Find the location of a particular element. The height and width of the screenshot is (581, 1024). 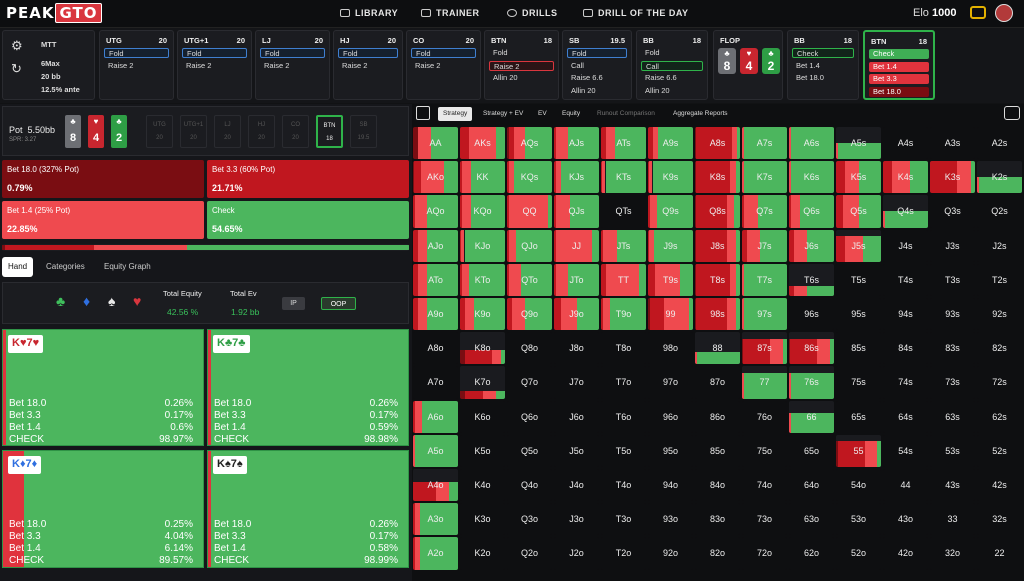

range-cell-93s: 93s is located at coordinates (952, 314).